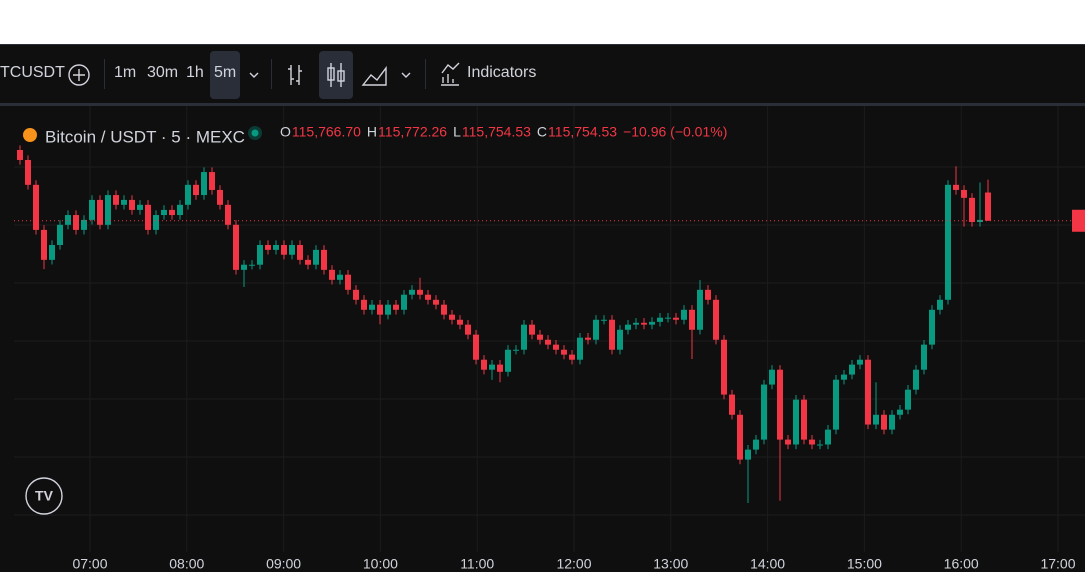 This screenshot has height=572, width=1085. What do you see at coordinates (145, 136) in the screenshot?
I see `legend-title: Bitcoin / USDT · 5 · MEXC` at bounding box center [145, 136].